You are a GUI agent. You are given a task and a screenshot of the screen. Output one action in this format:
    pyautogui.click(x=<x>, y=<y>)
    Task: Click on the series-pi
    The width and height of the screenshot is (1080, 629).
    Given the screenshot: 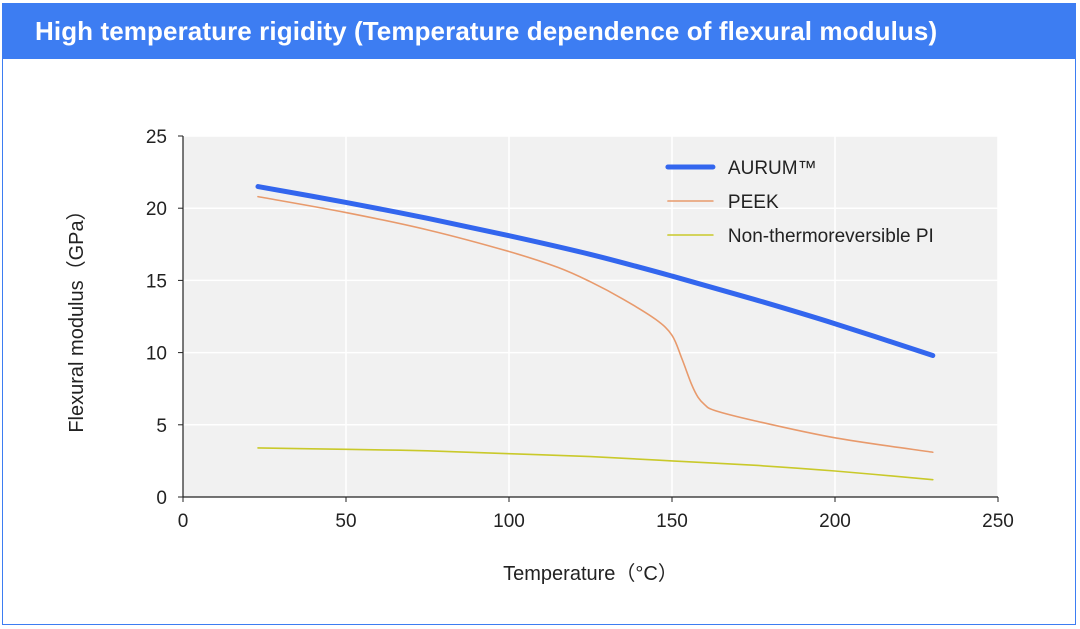 What is the action you would take?
    pyautogui.click(x=595, y=464)
    